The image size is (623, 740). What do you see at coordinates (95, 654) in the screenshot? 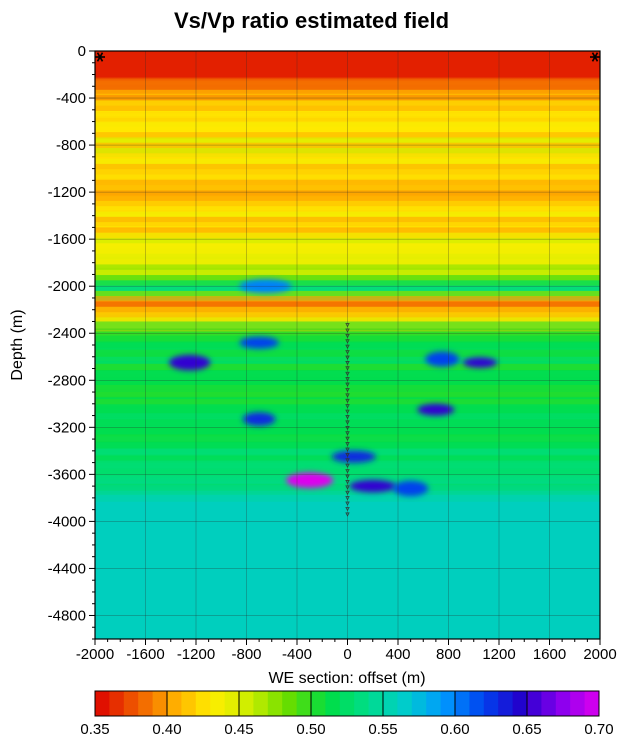
I see `x-tick-label: -2000` at bounding box center [95, 654].